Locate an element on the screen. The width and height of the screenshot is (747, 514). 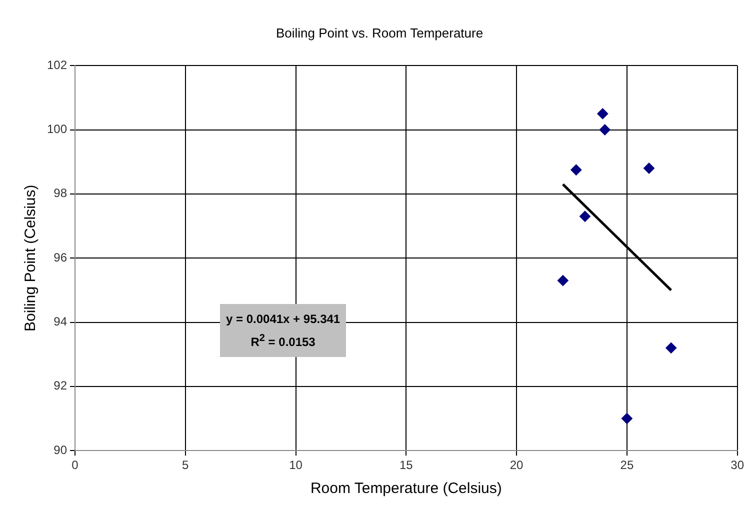
x-axis-title: Room Temperature (Celsius) is located at coordinates (406, 489).